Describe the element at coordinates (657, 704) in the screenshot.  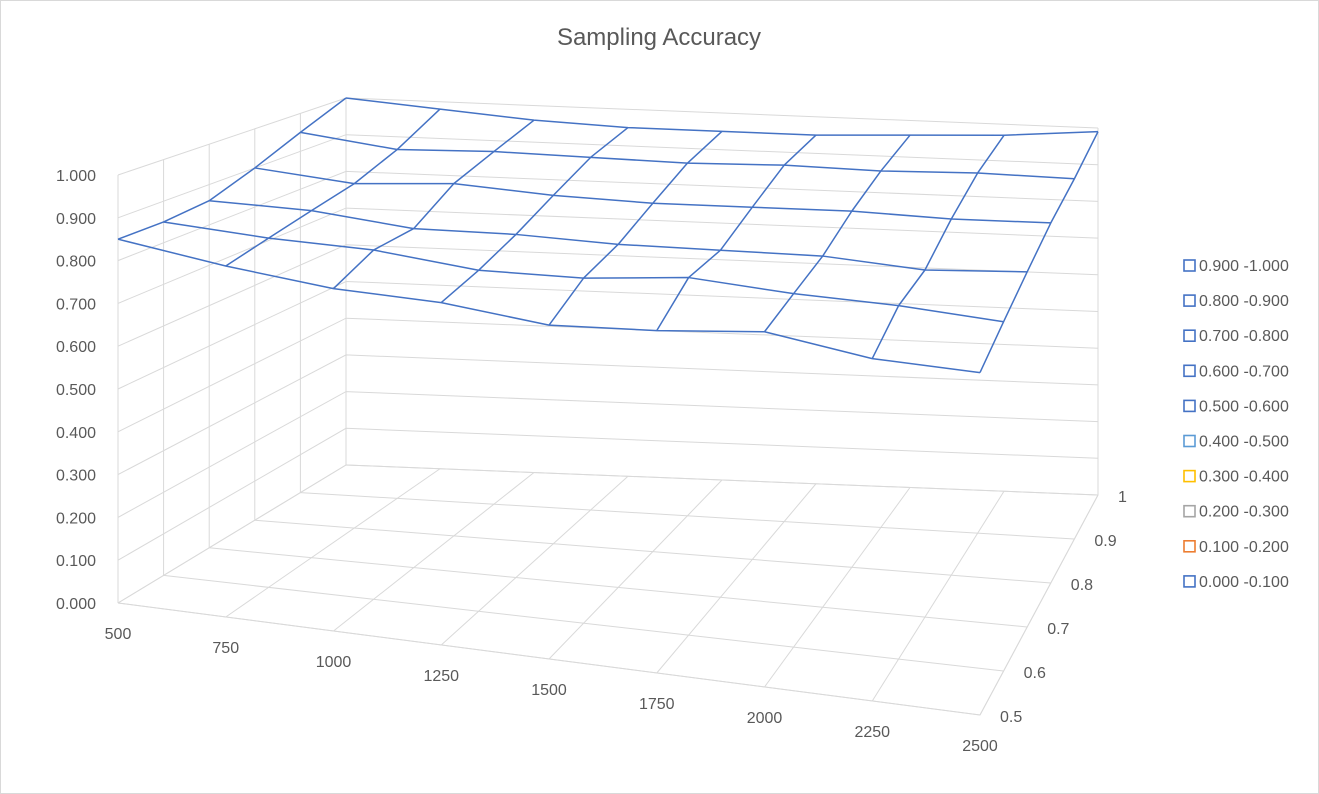
I see `x-tick-label: 1750` at that location.